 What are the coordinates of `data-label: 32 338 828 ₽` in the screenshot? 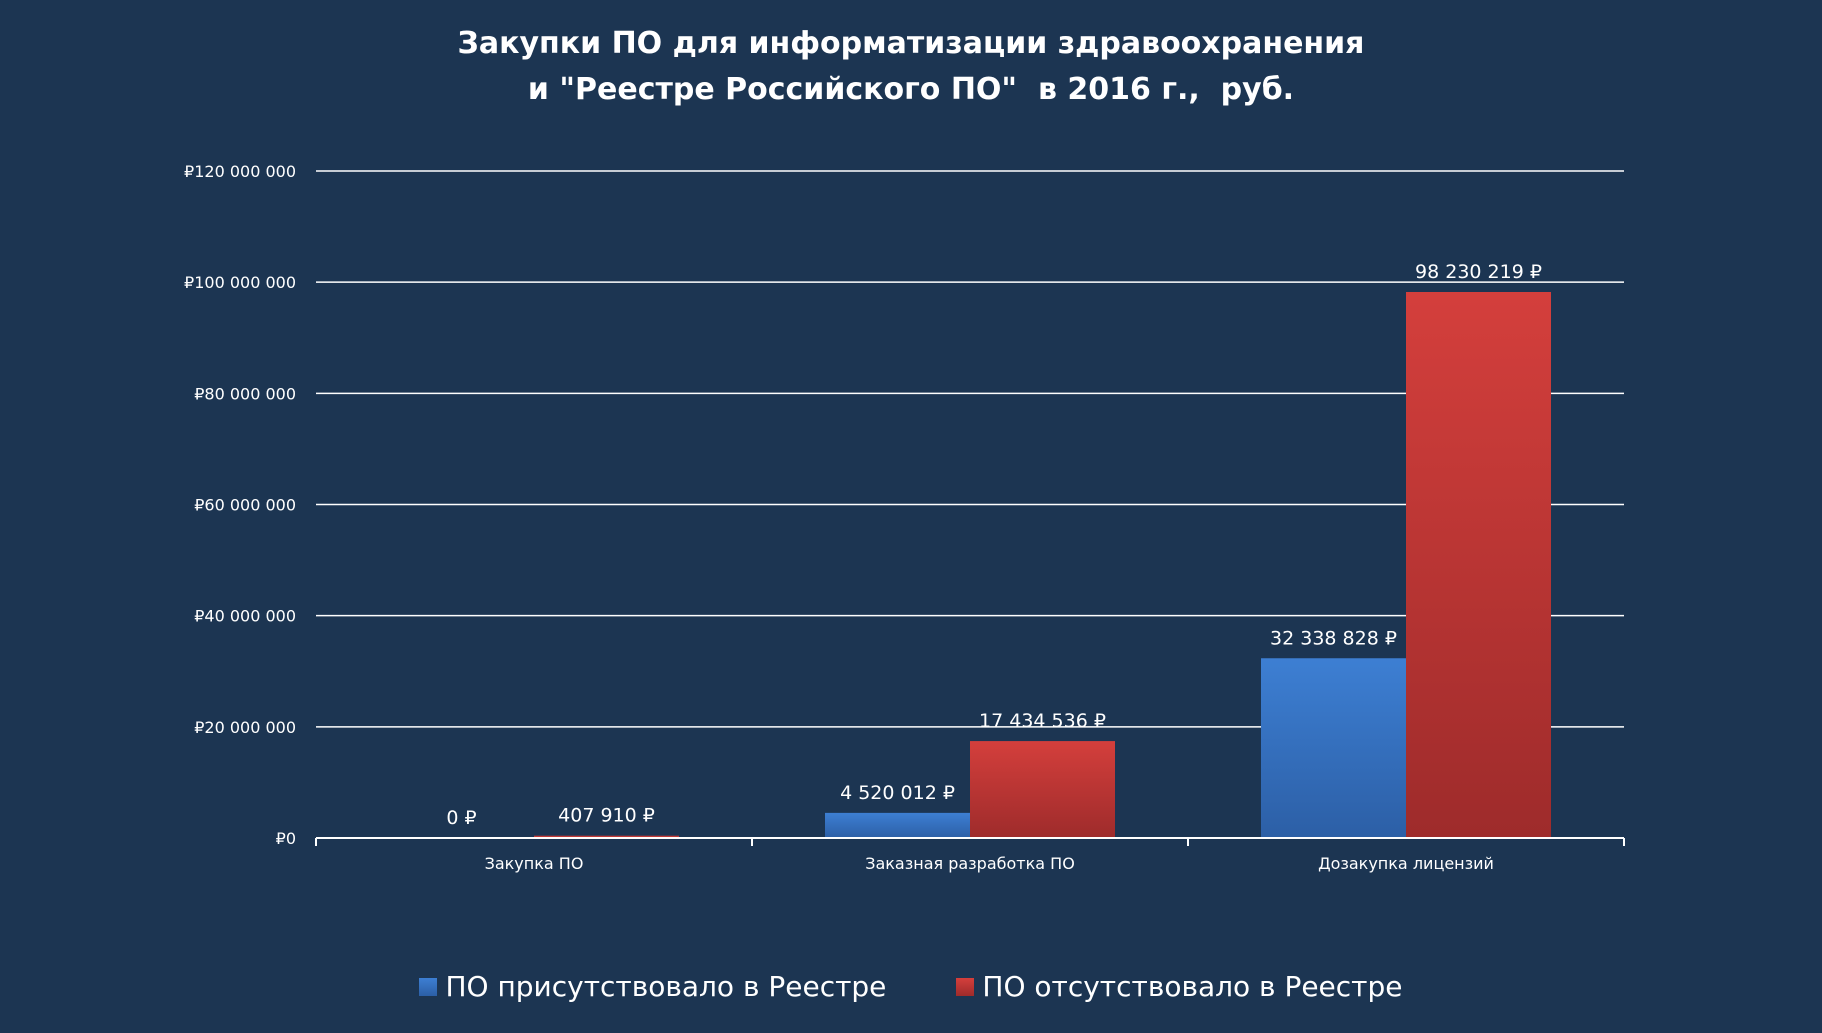 It's located at (1333, 638).